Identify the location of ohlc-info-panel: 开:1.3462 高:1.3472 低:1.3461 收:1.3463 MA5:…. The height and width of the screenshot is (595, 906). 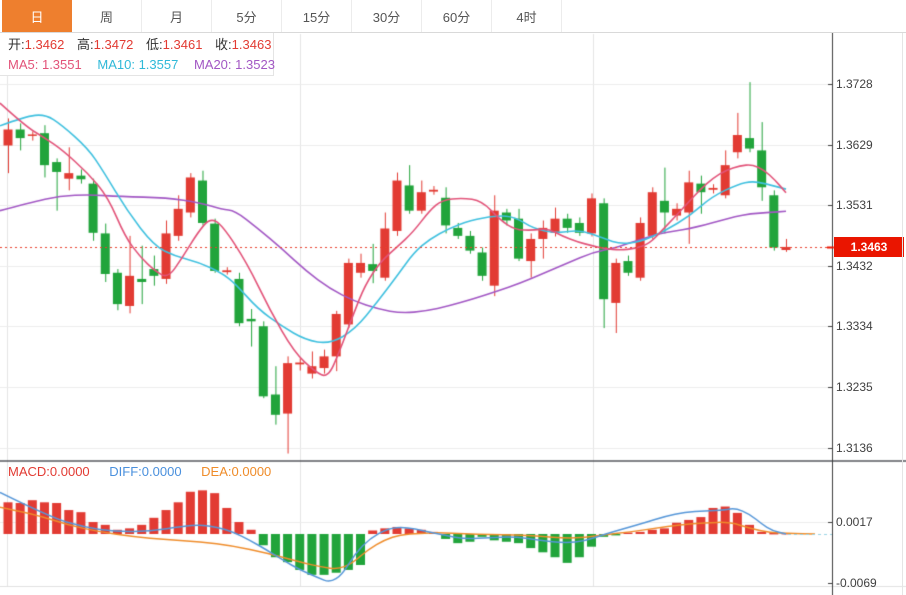
(137, 54).